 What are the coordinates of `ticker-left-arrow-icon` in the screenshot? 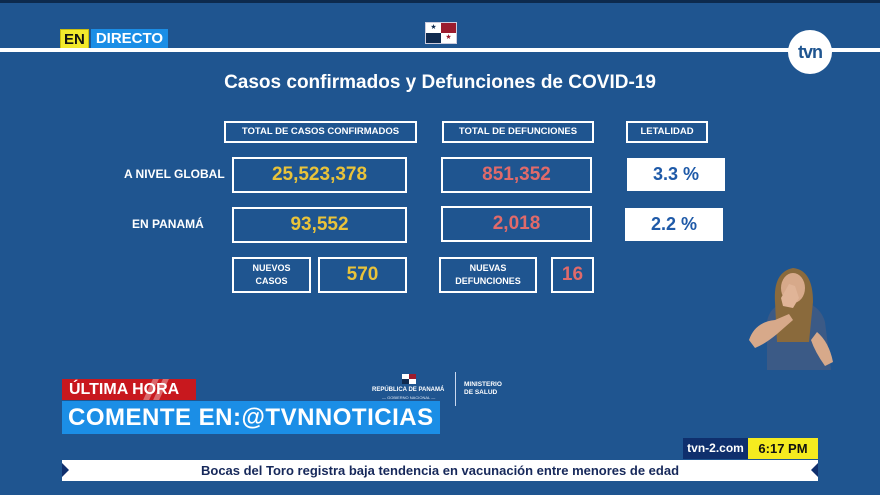 It's located at (65, 470).